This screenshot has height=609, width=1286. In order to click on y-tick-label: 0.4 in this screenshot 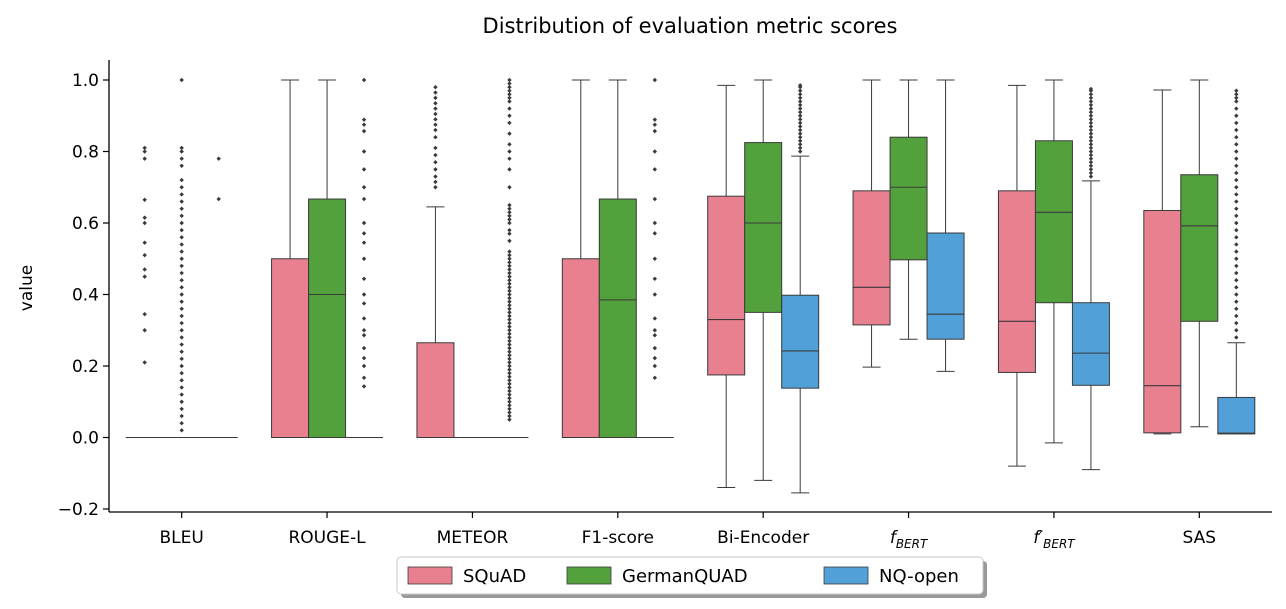, I will do `click(85, 296)`.